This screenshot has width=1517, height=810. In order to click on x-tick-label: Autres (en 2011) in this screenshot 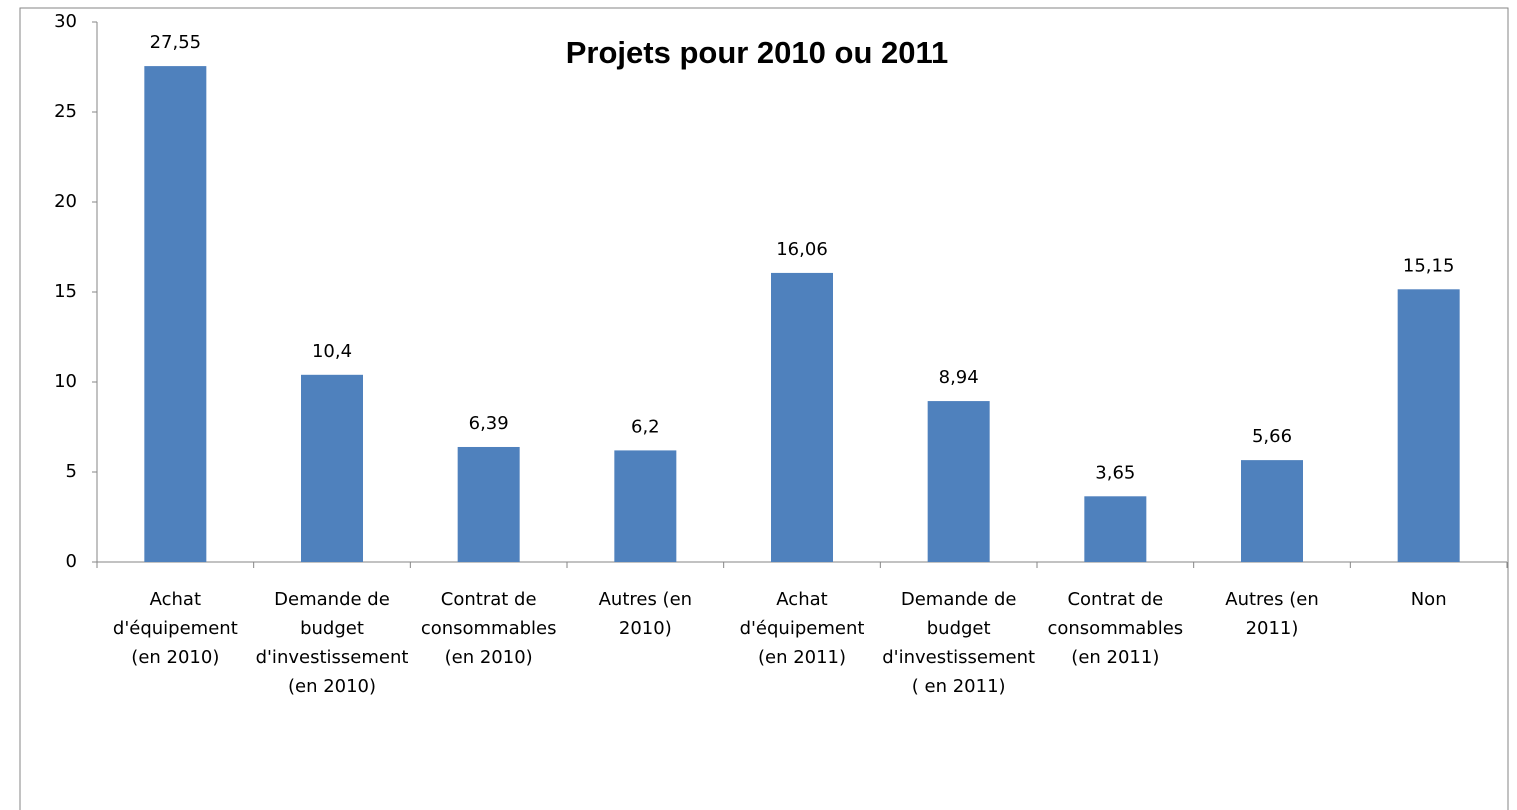, I will do `click(1271, 614)`.